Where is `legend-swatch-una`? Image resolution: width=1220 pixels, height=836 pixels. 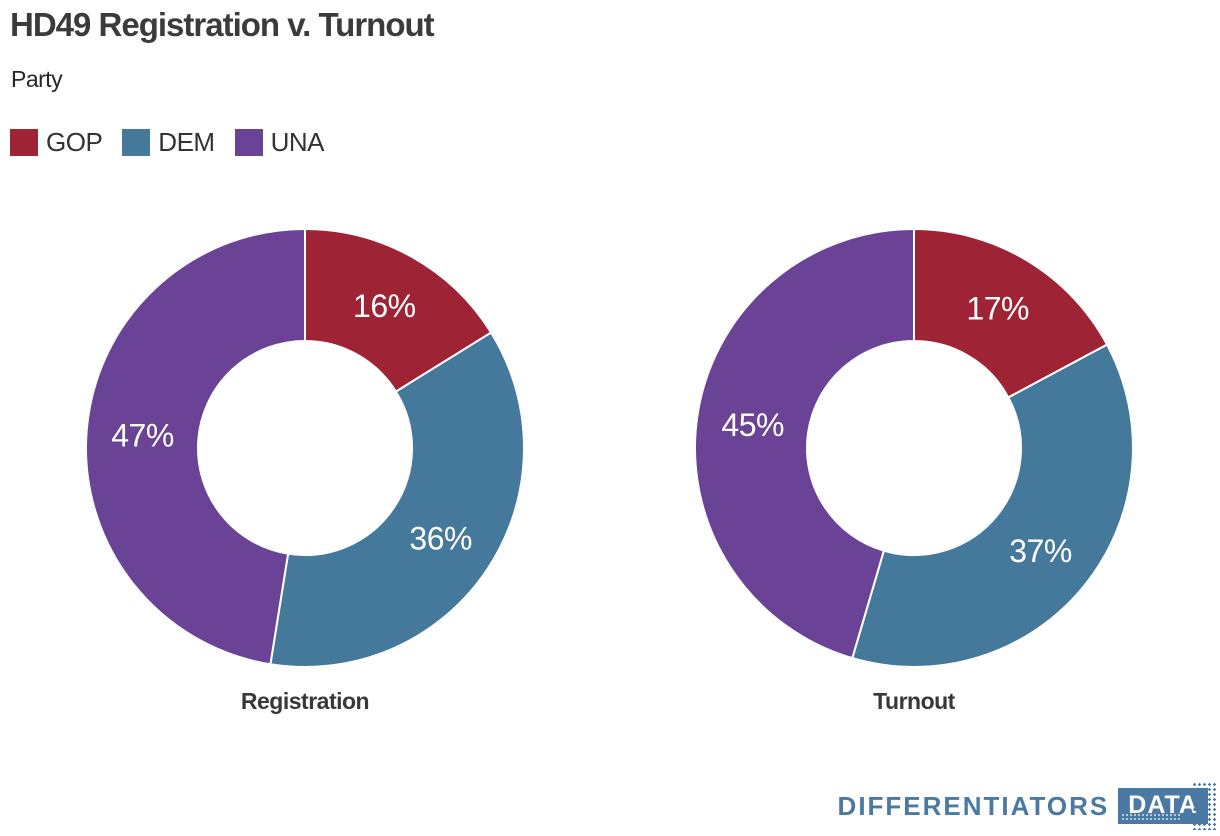
legend-swatch-una is located at coordinates (248, 142).